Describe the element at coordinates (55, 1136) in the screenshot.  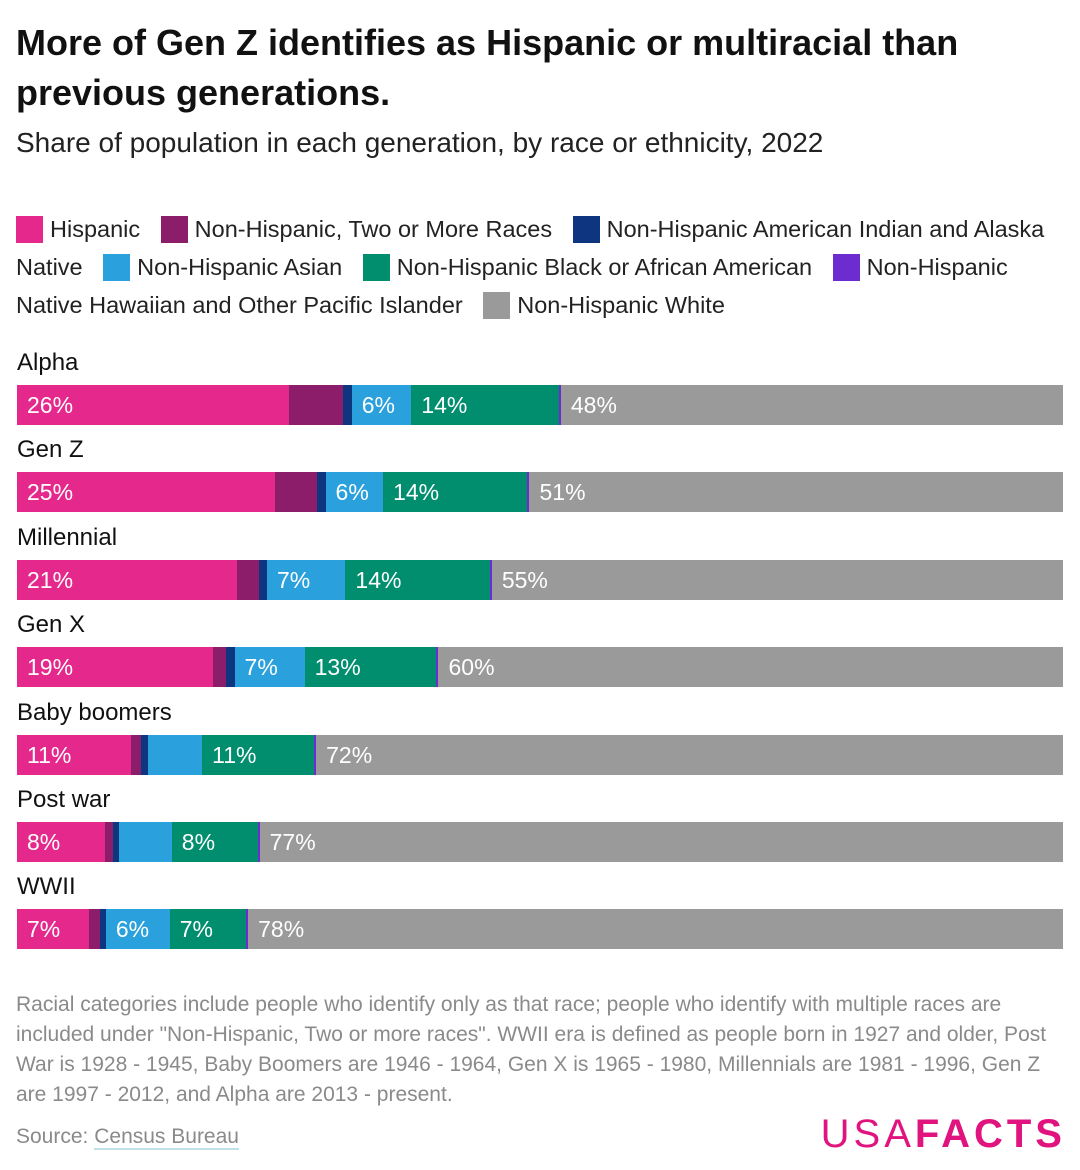
I see `source-prefix: Source:` at that location.